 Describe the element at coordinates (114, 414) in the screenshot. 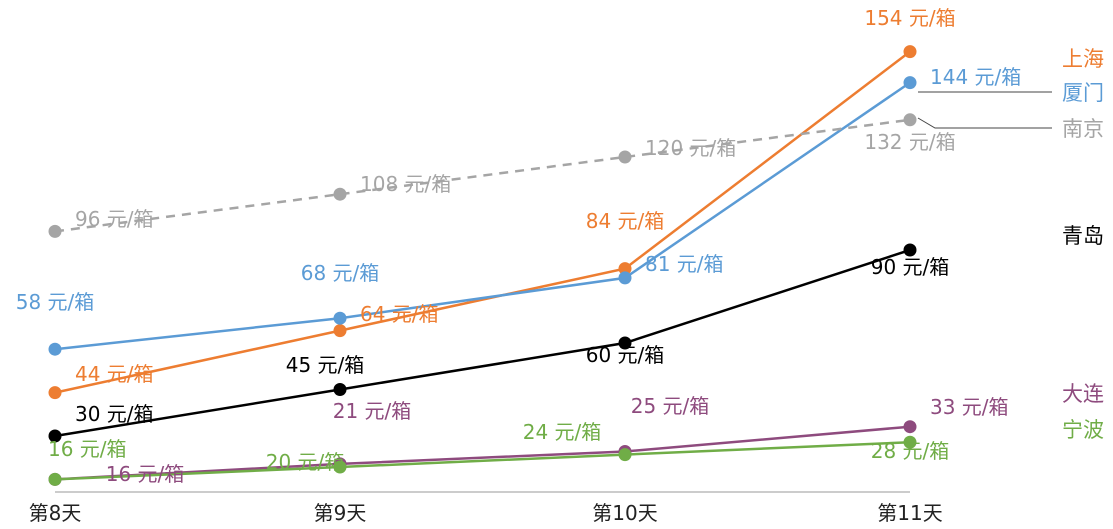

I see `data-label: 30 元/箱` at that location.